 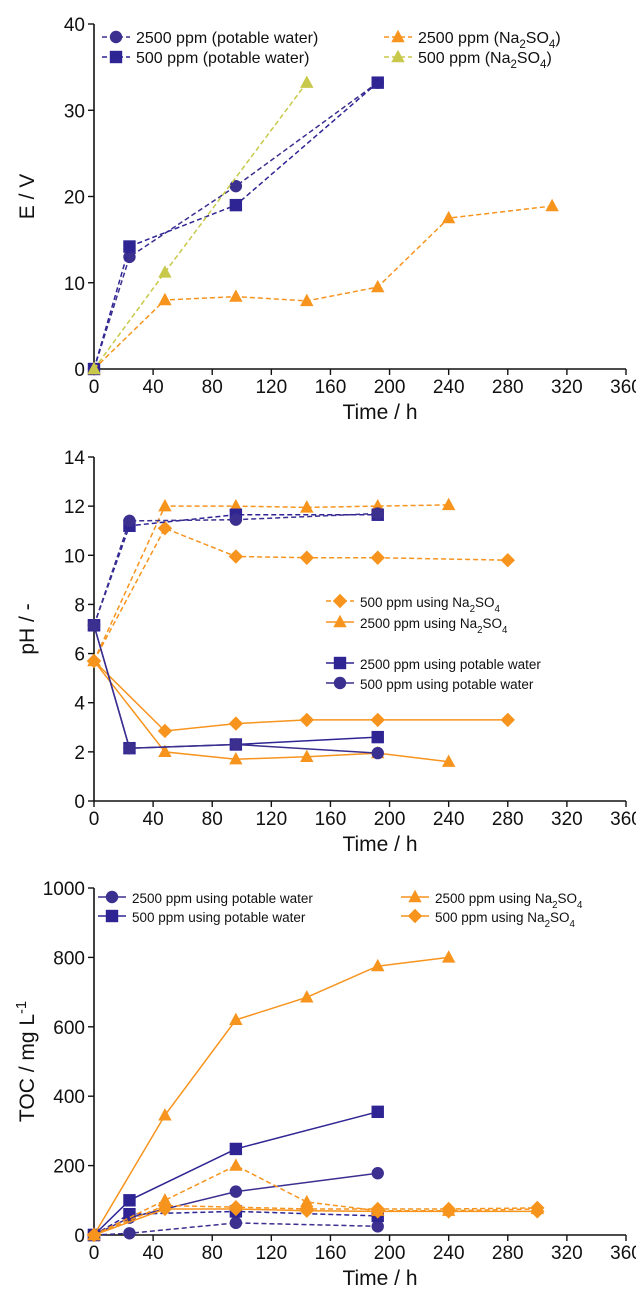 I want to click on legend-label: 2500 ppm (potable water), so click(x=227, y=38).